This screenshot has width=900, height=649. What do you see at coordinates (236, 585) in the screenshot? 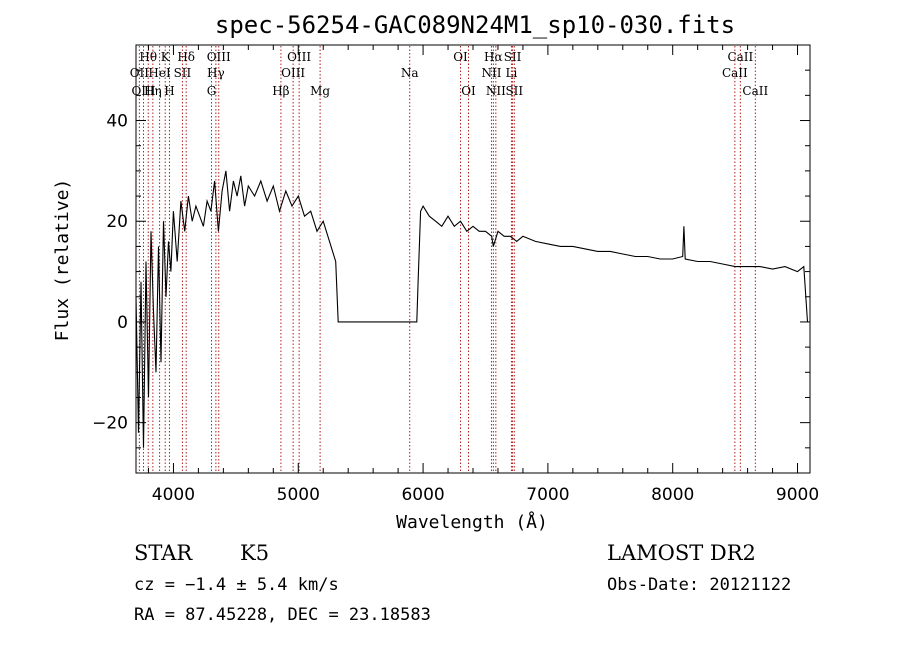
I see `redshift-velocity: cz = −1.4 ± 5.4 km/s` at bounding box center [236, 585].